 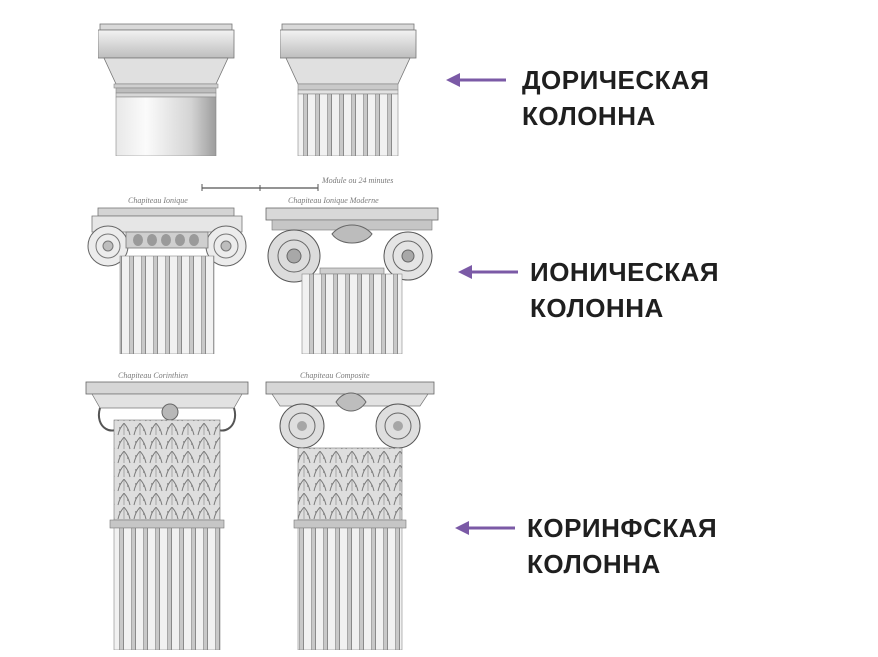 I want to click on label-doric: ДОРИЧЕСКАЯ КОЛОННА, so click(x=616, y=98).